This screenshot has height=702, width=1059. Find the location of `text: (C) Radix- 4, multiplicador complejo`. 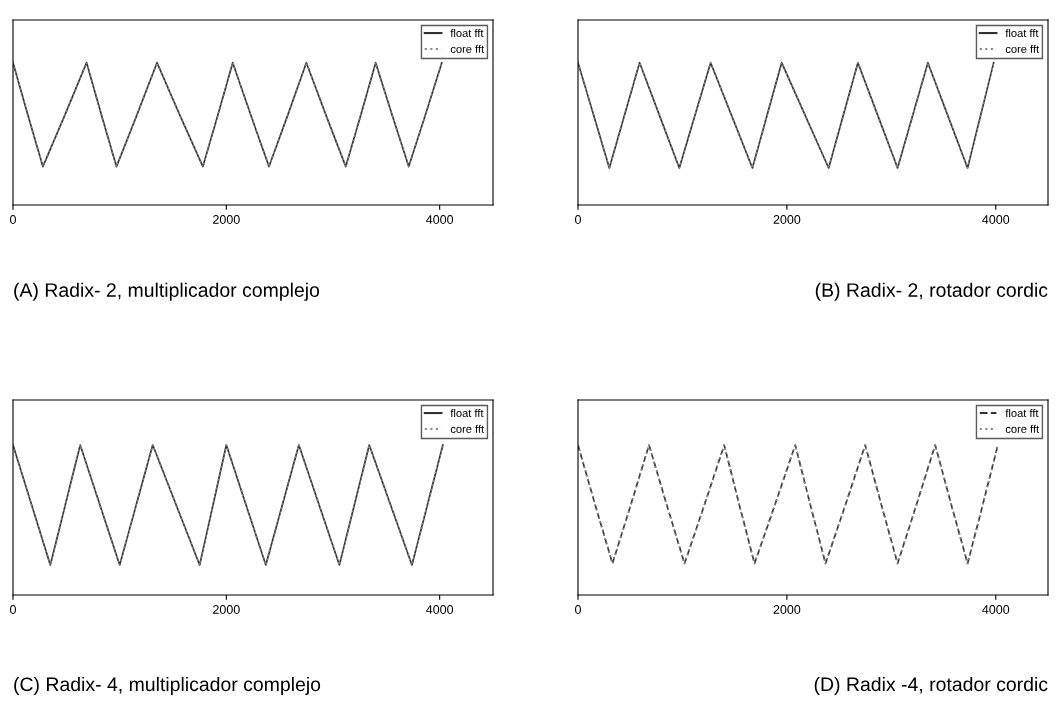

text: (C) Radix- 4, multiplicador complejo is located at coordinates (167, 686).